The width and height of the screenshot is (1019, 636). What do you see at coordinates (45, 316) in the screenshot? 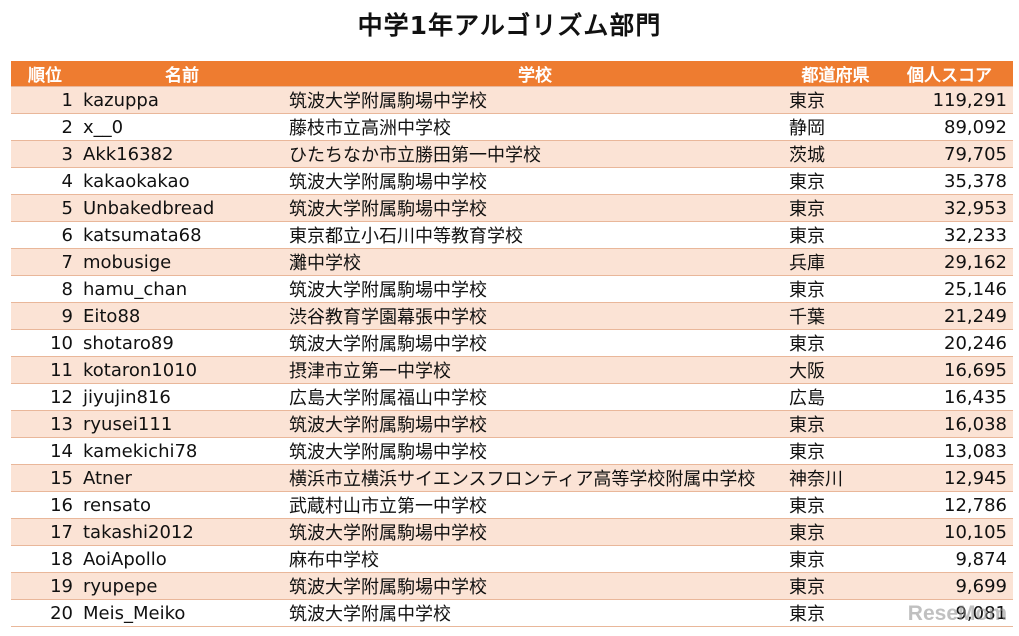
I see `cell-rank: 9` at bounding box center [45, 316].